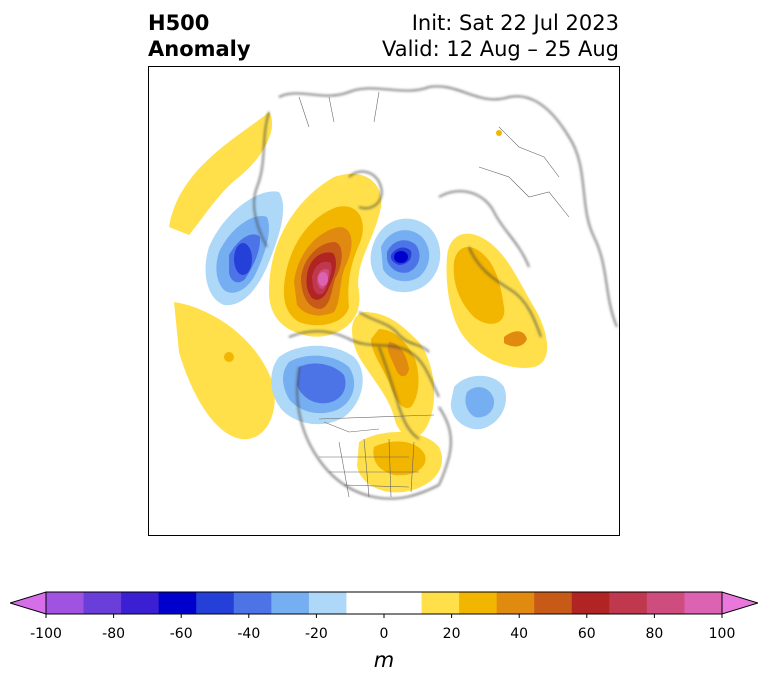 Image resolution: width=768 pixels, height=686 pixels. Describe the element at coordinates (249, 634) in the screenshot. I see `colorbar-tick-label: -40` at that location.